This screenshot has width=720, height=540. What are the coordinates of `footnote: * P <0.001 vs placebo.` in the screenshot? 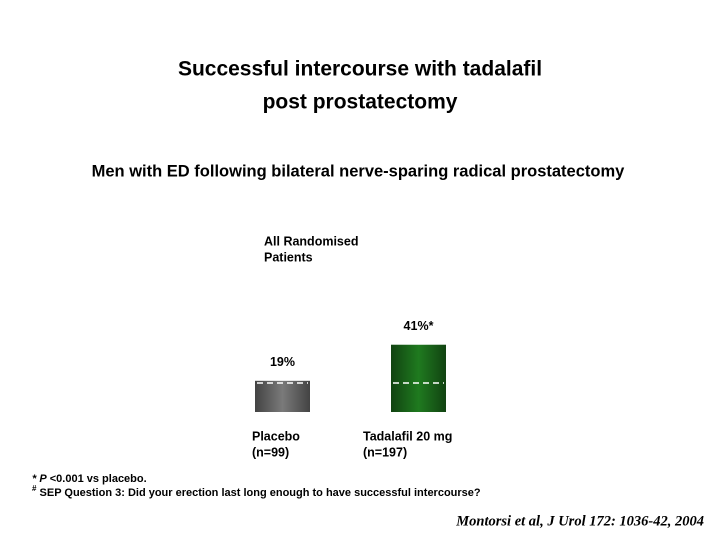 It's located at (89, 479).